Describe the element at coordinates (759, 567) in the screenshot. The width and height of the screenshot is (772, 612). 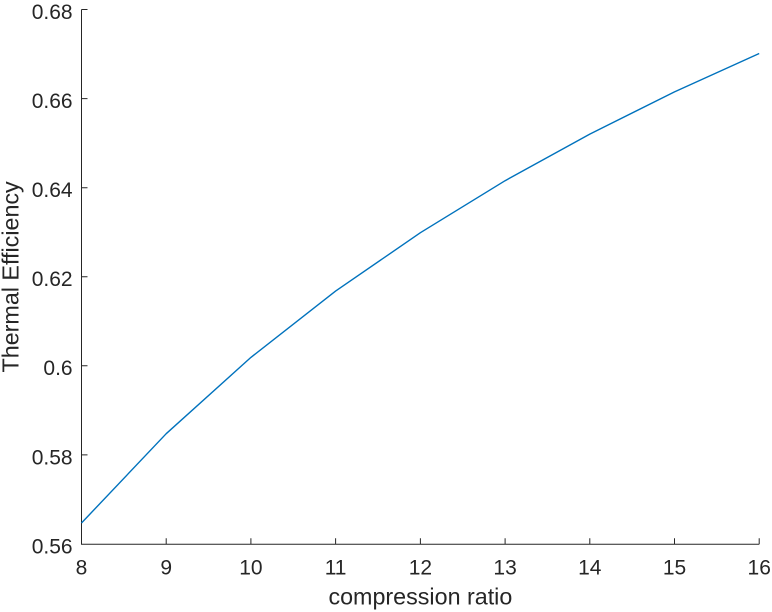
I see `svg-text: 16` at that location.